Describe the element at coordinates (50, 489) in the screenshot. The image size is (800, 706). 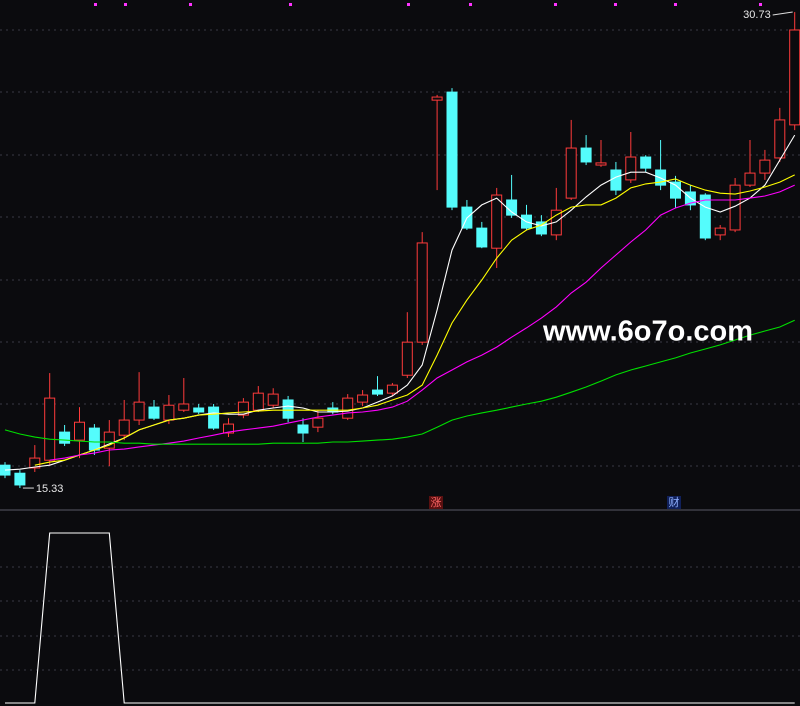
I see `annotation: 15.33` at that location.